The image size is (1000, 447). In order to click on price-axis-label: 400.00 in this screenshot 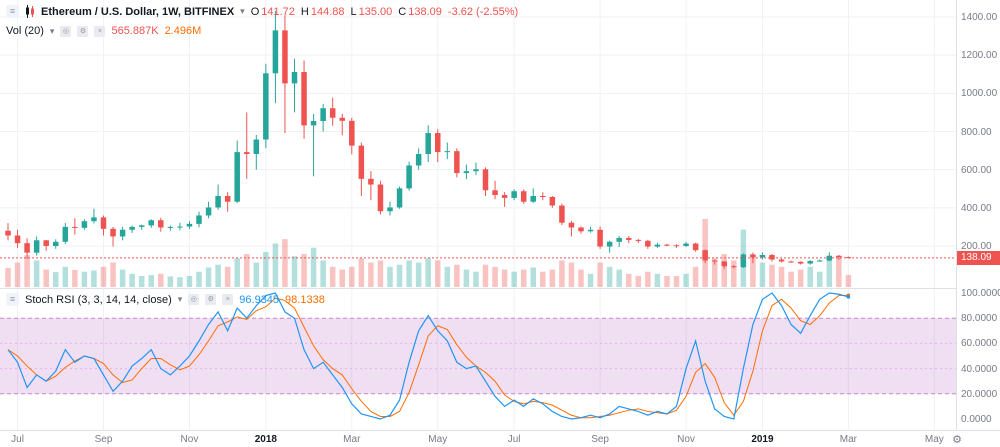, I will do `click(976, 208)`.